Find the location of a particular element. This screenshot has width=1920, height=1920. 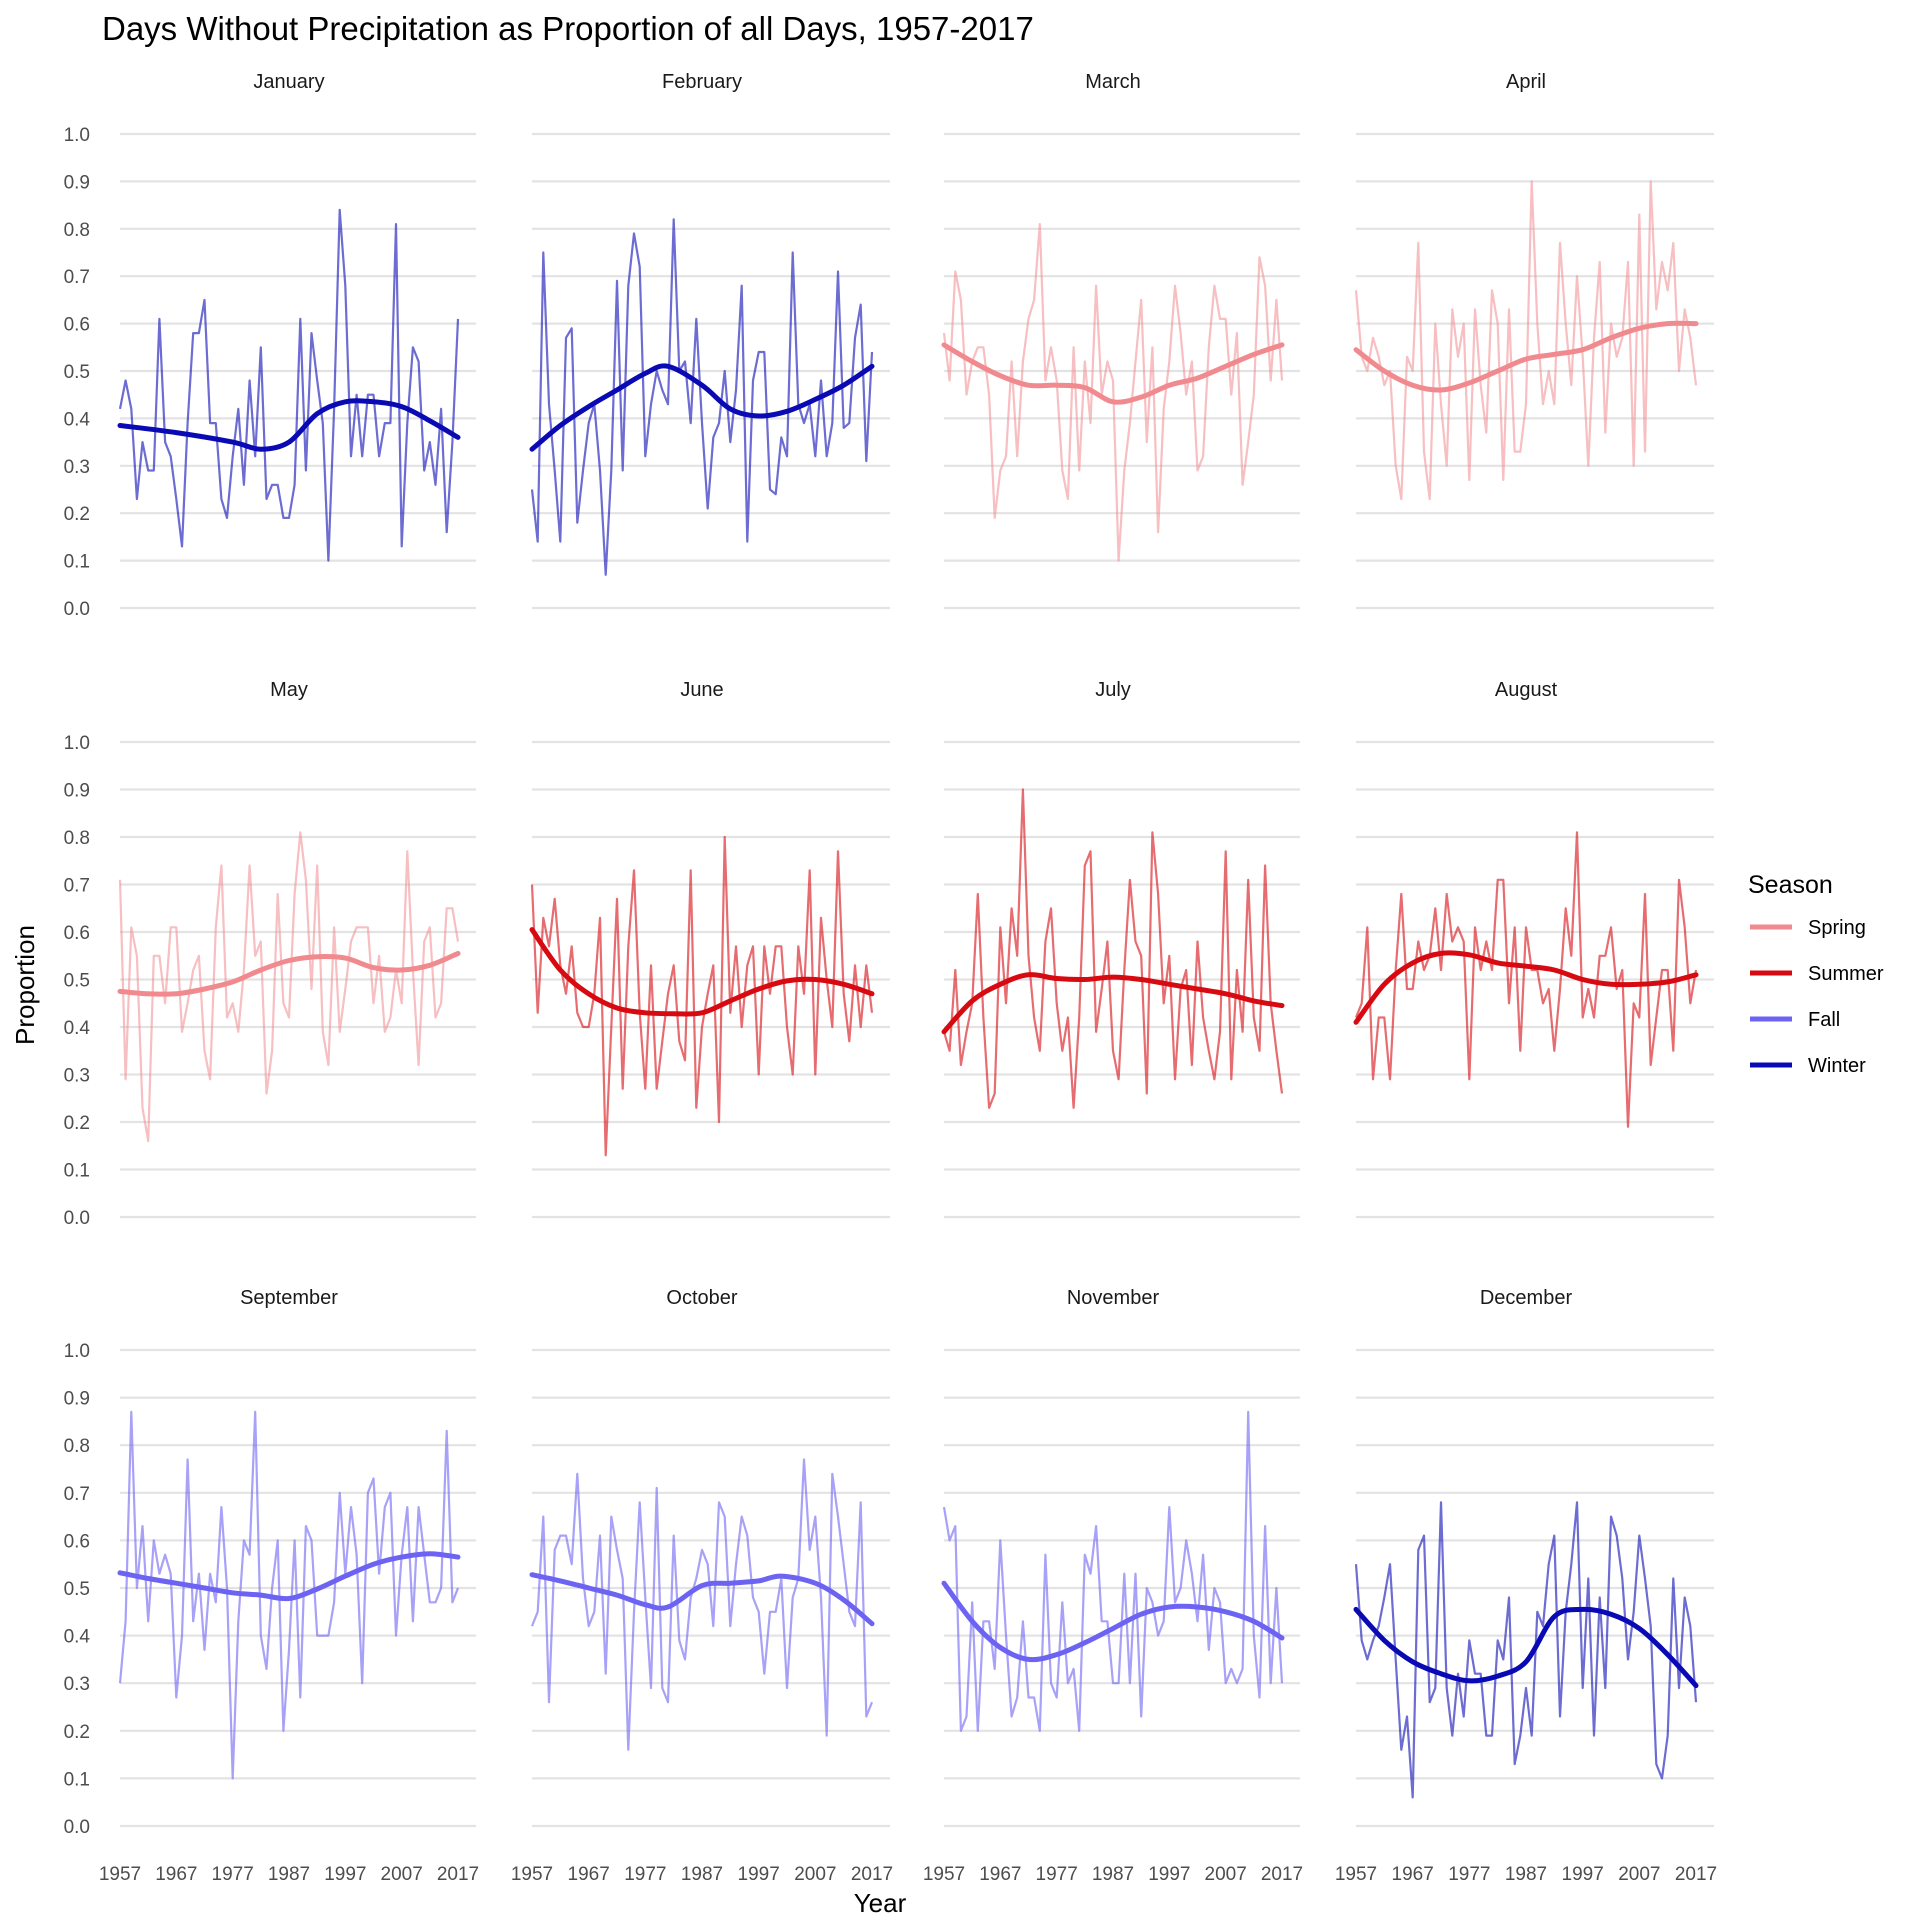

panel-march: March is located at coordinates (1120, 340).